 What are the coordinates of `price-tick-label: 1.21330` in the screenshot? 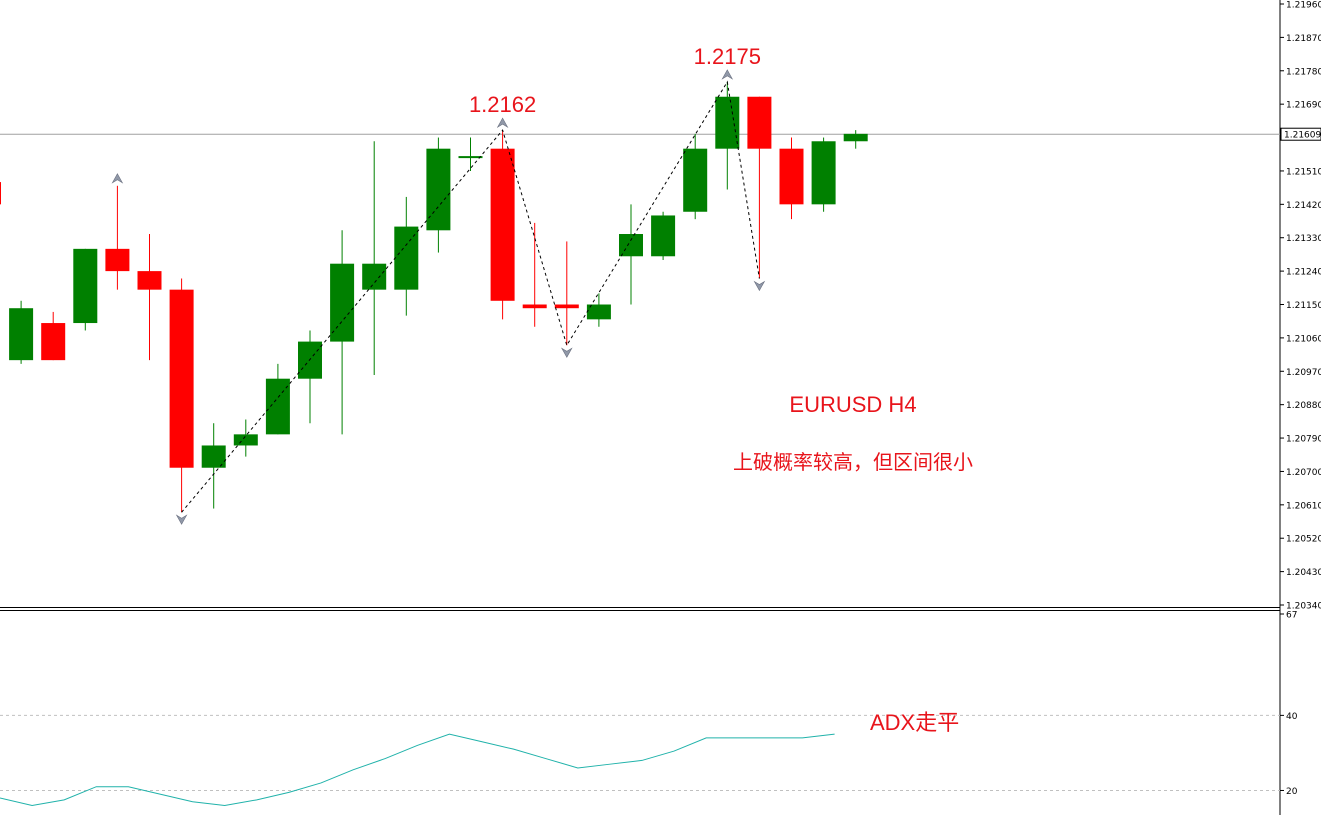 It's located at (1303, 239).